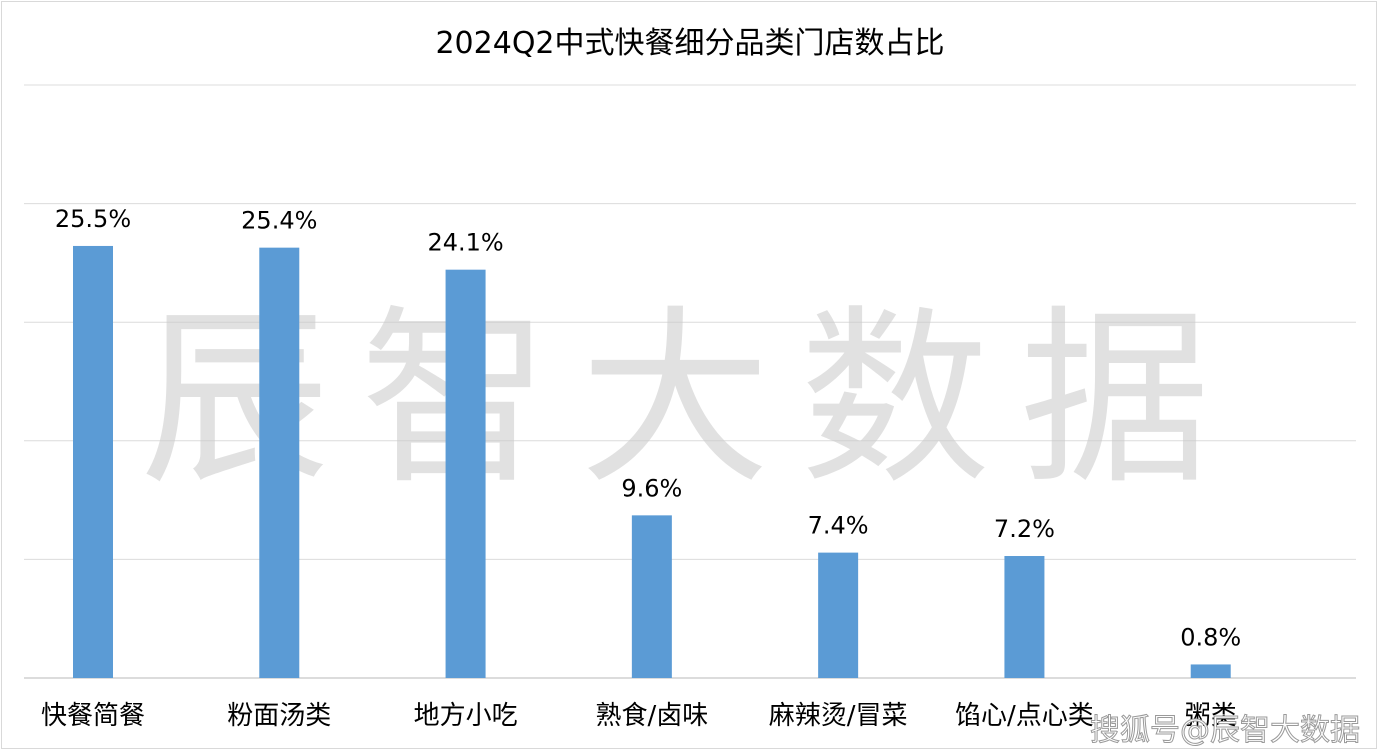  Describe the element at coordinates (466, 716) in the screenshot. I see `category-label-2: 地方小吃` at that location.